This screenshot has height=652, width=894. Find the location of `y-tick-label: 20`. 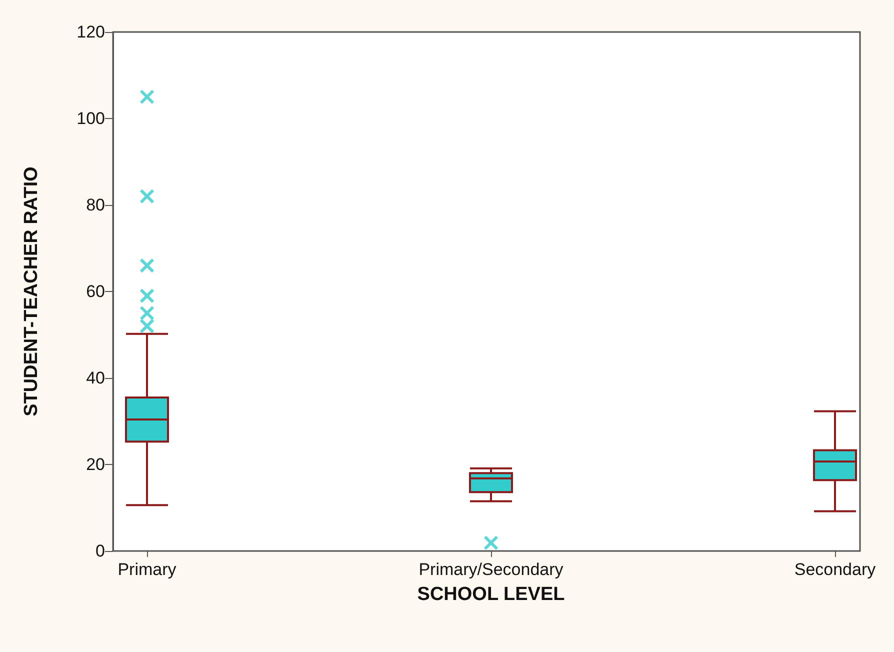

y-tick-label: 20 is located at coordinates (95, 464).